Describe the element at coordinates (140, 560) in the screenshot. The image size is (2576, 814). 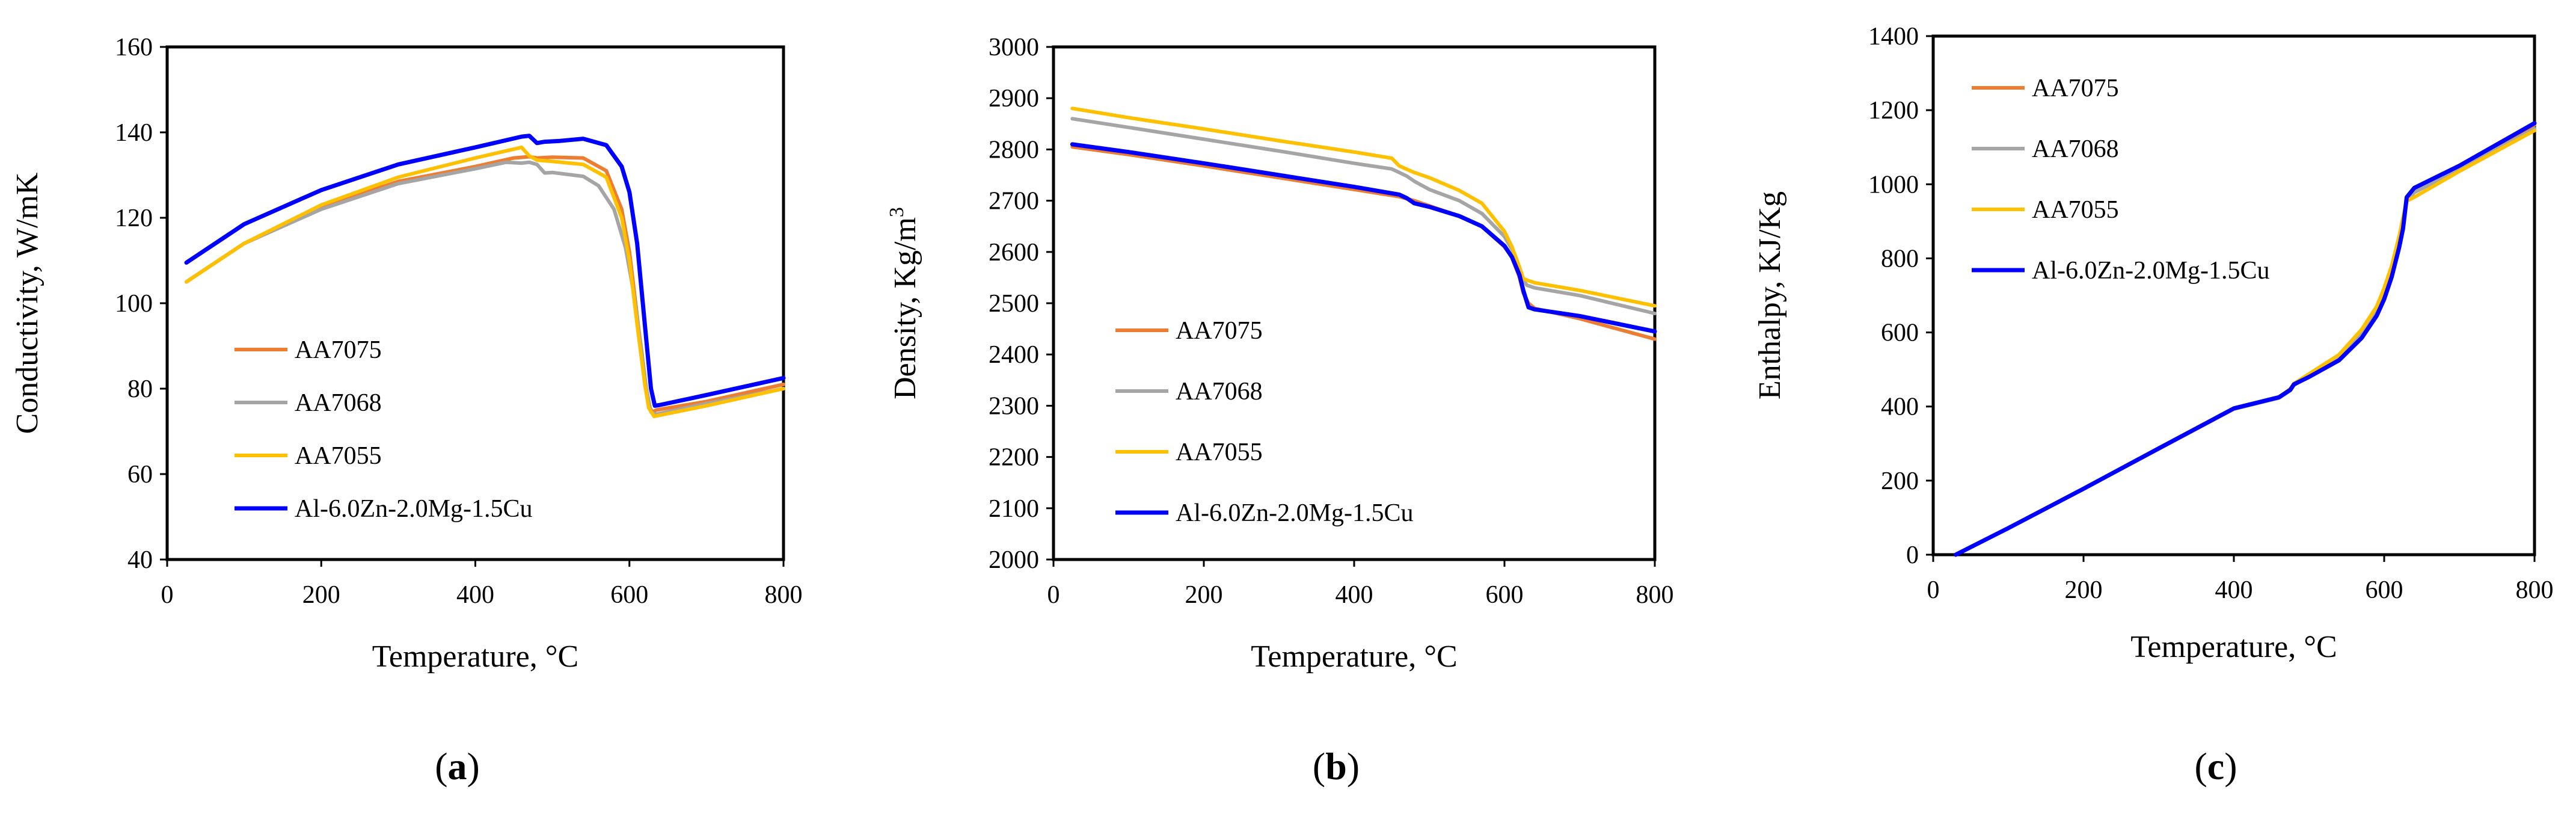
I see `y-tick-label: 40` at that location.